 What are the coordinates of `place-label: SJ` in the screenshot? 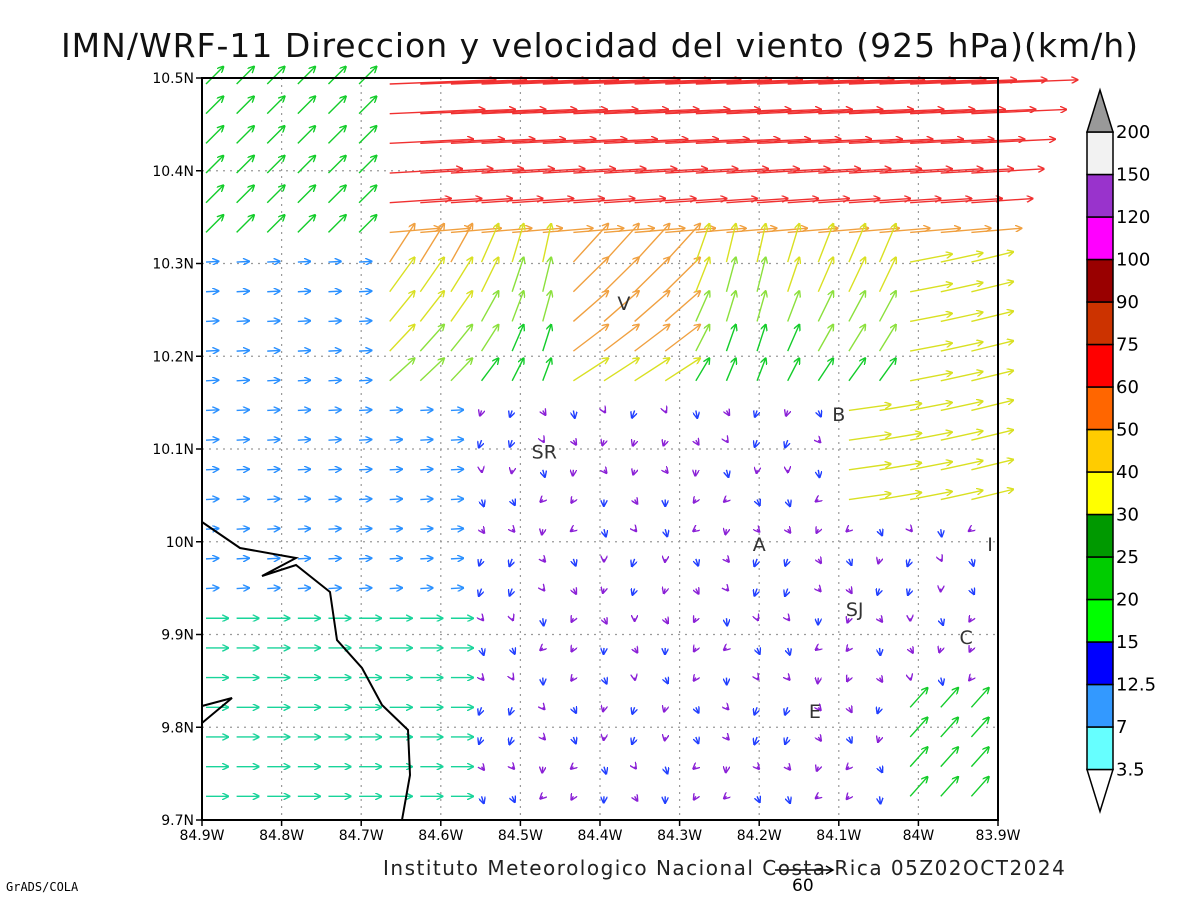 It's located at (855, 610).